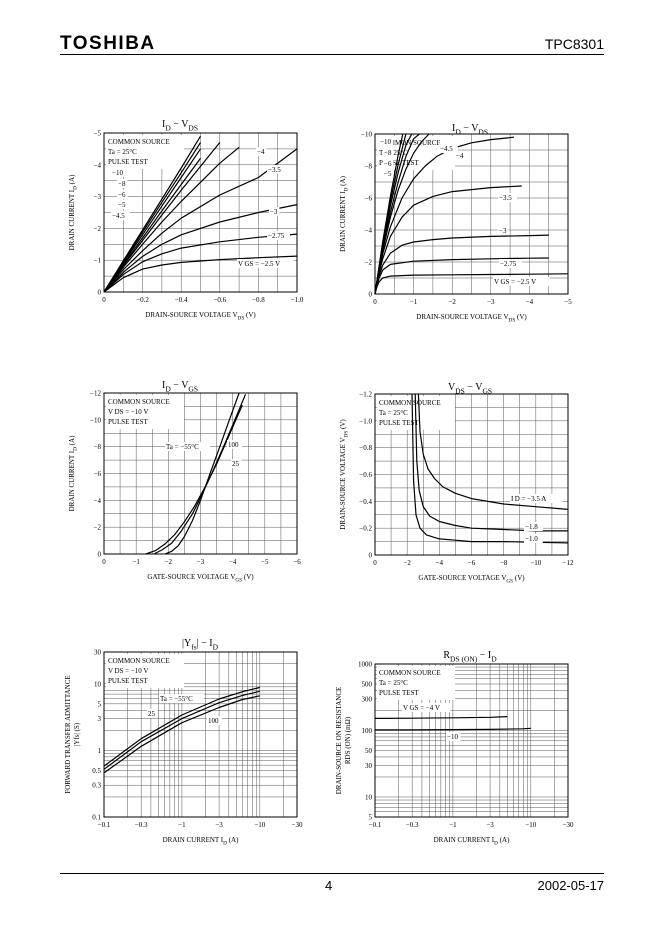 The height and width of the screenshot is (936, 662). I want to click on y-axis-label: FORWARD TRANSFER ADMITTANCE, so click(68, 734).